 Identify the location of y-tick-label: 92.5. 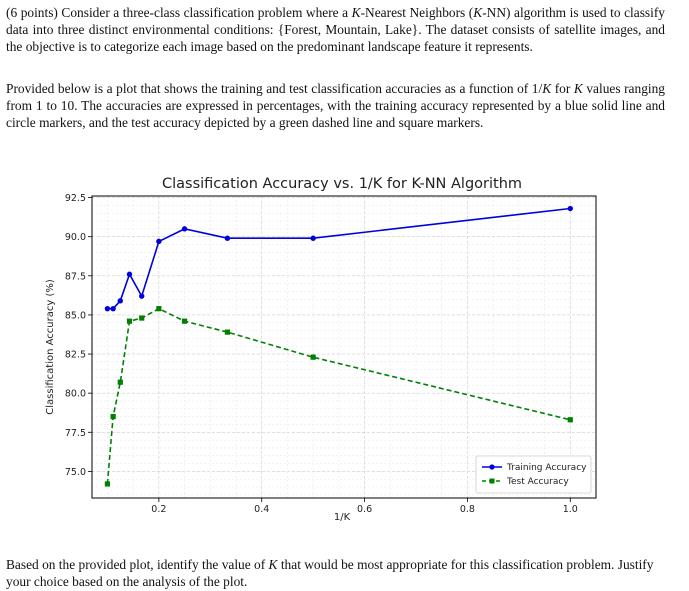
(75, 198).